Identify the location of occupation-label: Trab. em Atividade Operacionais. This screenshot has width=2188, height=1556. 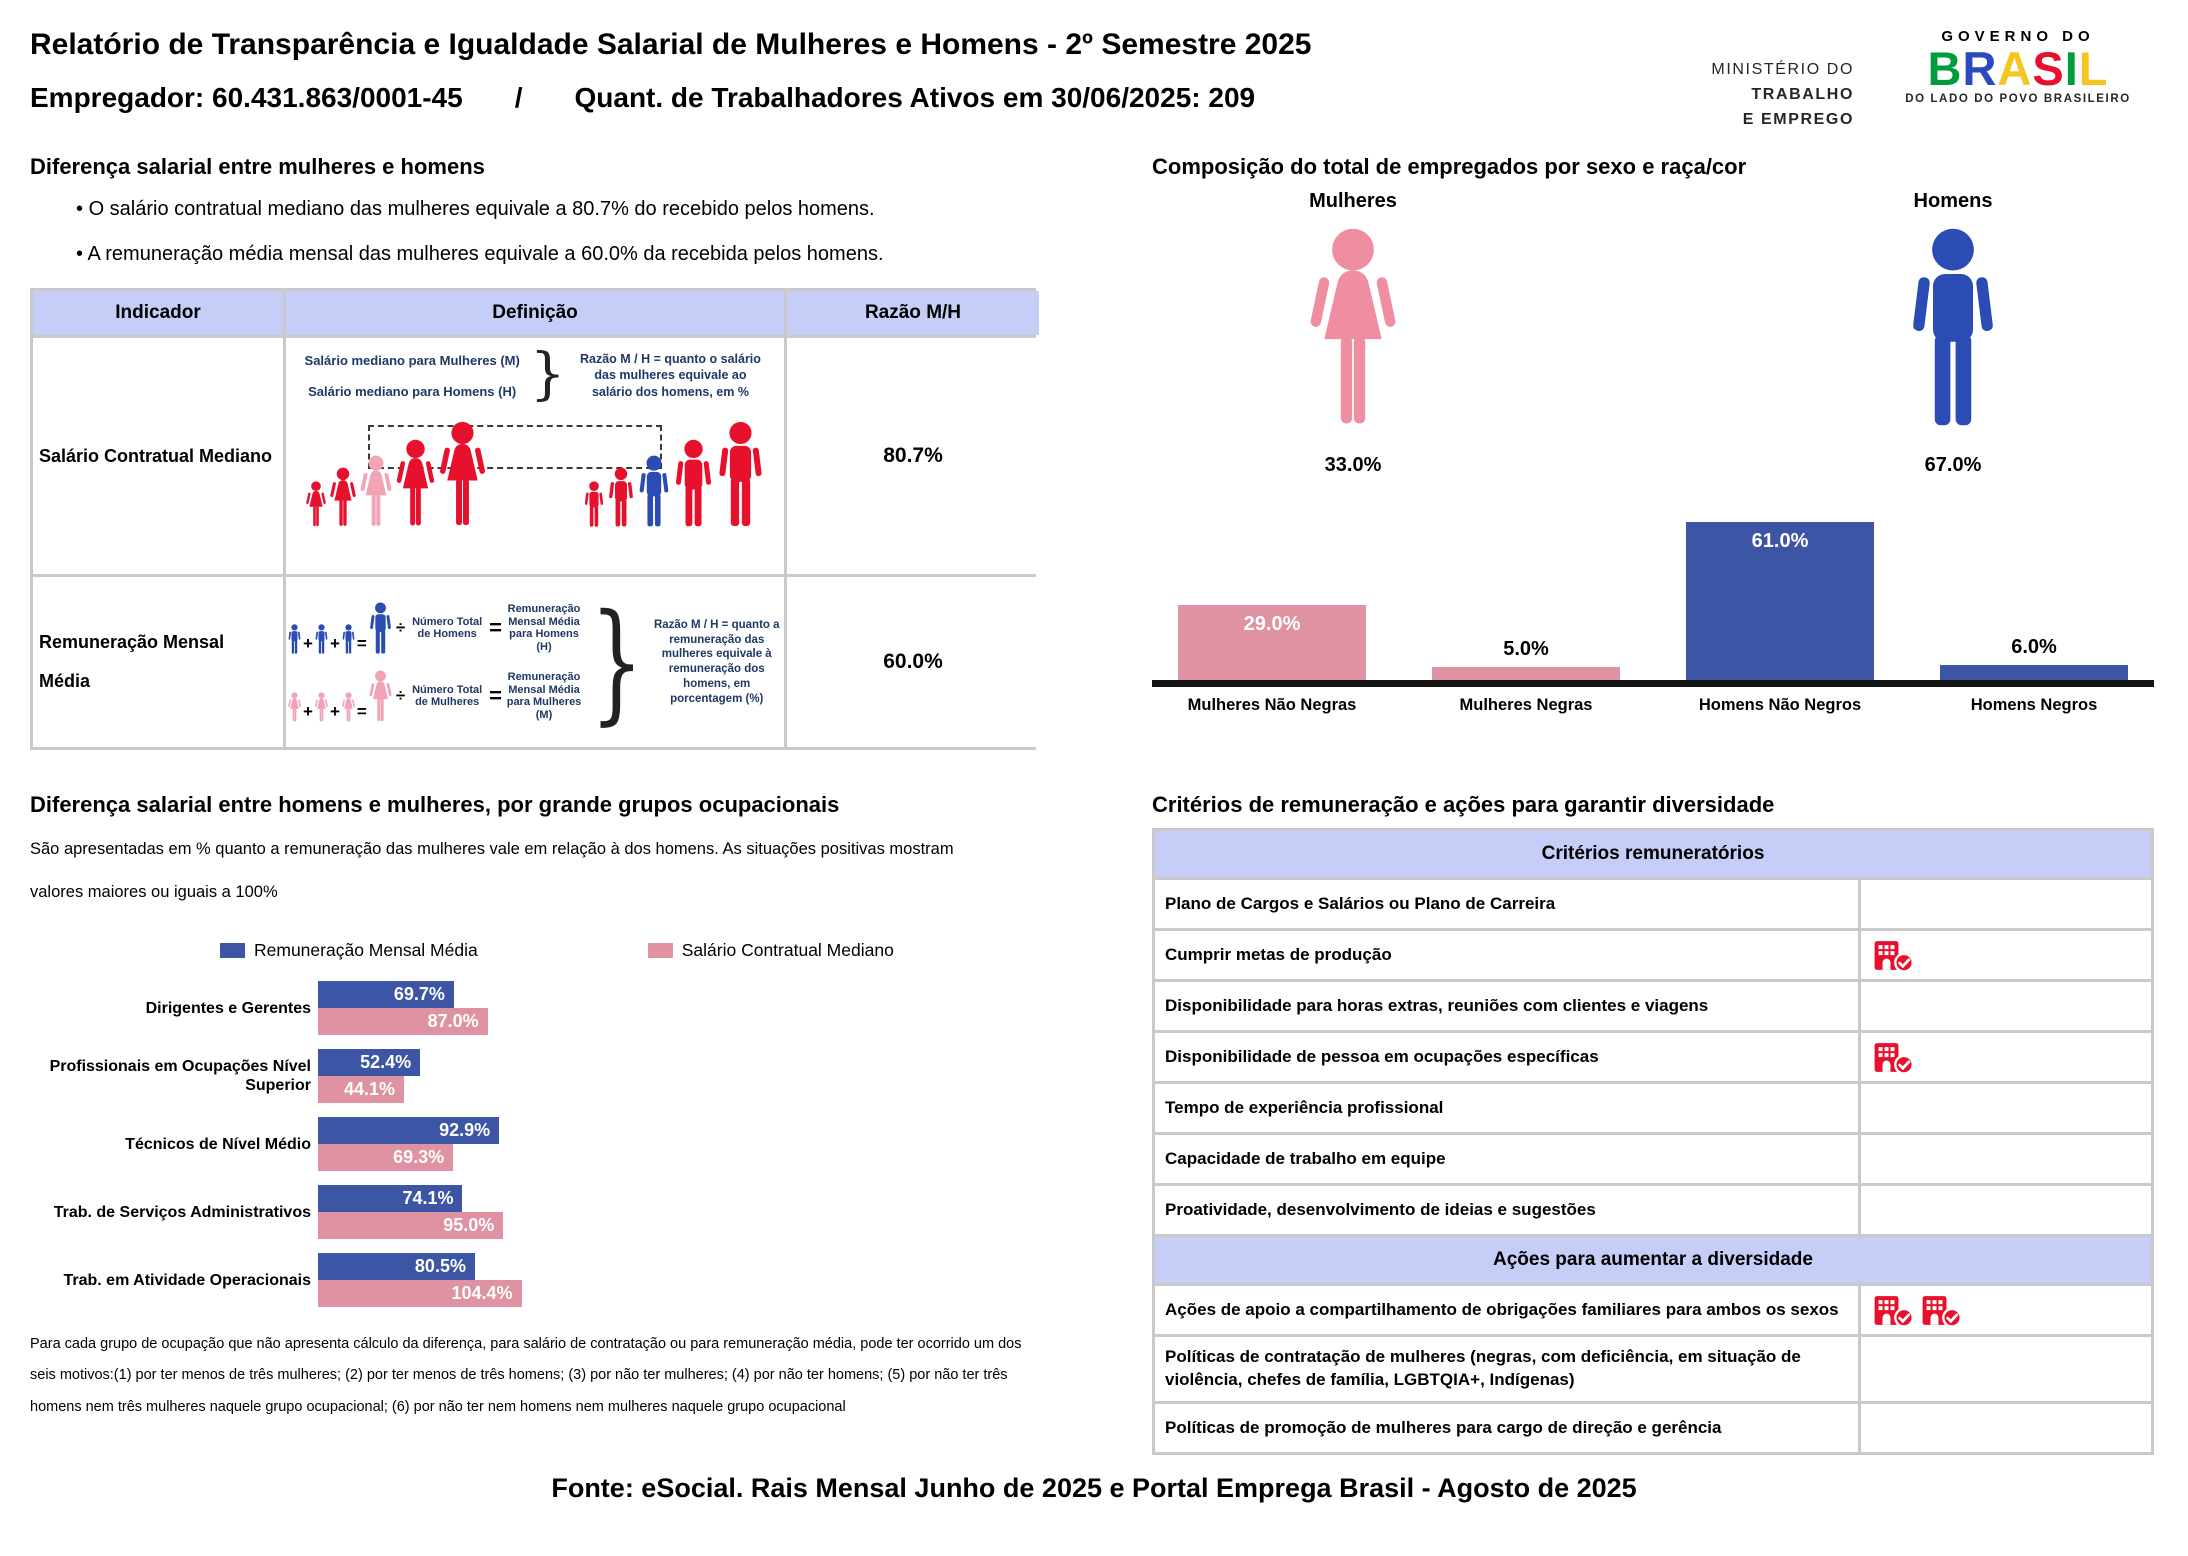
(187, 1280).